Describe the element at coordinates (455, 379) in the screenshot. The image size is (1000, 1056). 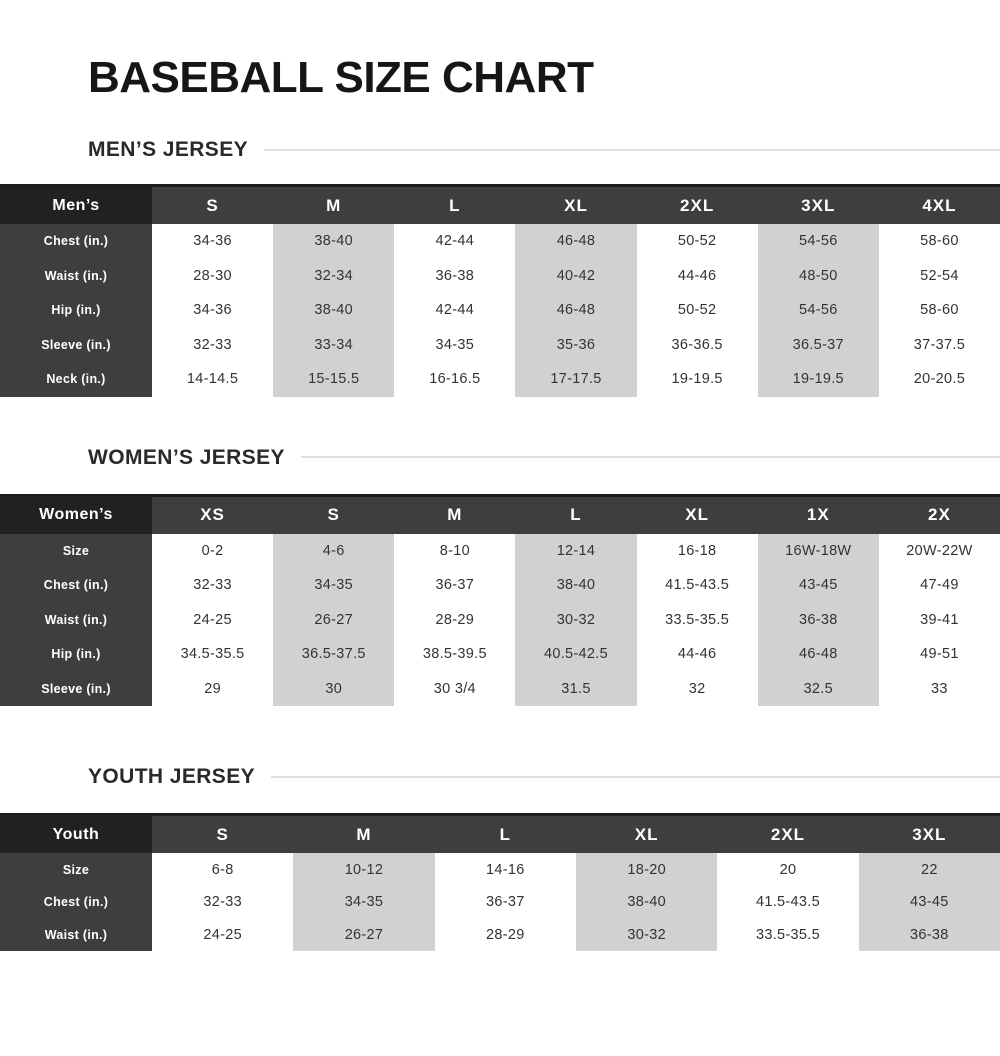
I see `size-cell: 16-16.5` at that location.